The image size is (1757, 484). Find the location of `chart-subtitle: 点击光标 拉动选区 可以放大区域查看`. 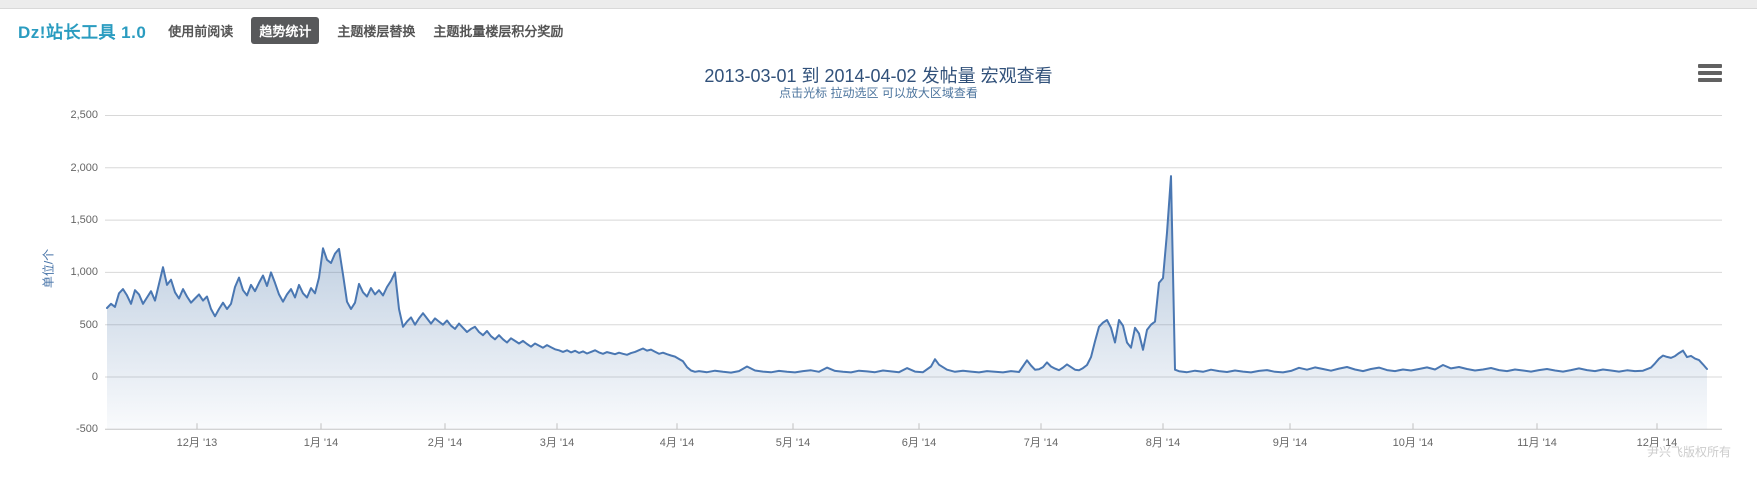

chart-subtitle: 点击光标 拉动选区 可以放大区域查看 is located at coordinates (878, 93).